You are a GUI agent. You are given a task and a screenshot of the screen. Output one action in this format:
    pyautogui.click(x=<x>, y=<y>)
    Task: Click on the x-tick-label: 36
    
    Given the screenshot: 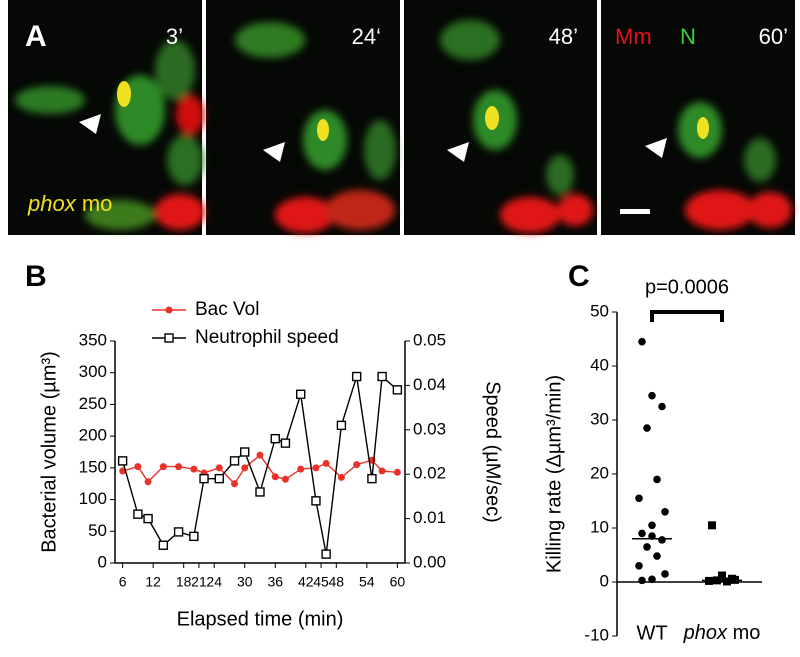 What is the action you would take?
    pyautogui.click(x=275, y=582)
    